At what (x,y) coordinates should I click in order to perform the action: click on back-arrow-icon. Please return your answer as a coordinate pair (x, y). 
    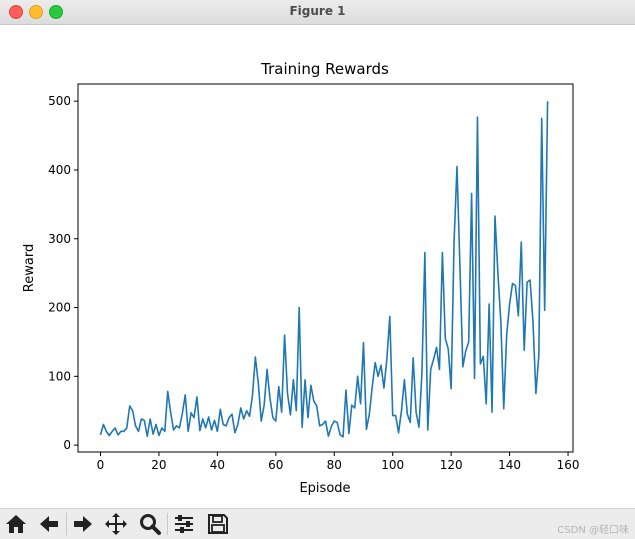
    Looking at the image, I should click on (49, 524).